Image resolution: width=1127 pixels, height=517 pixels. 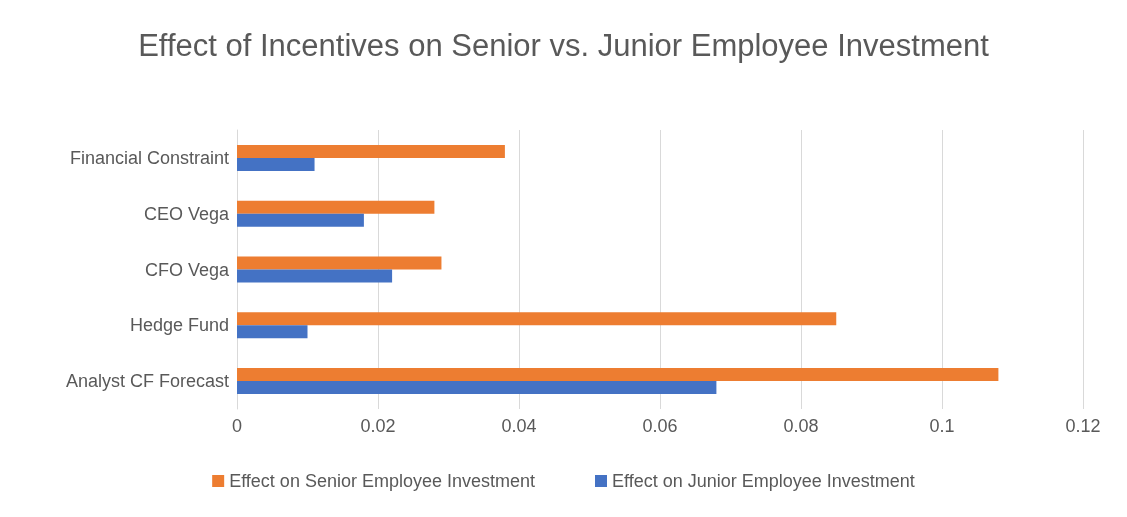 What do you see at coordinates (660, 426) in the screenshot?
I see `x-tick-label: 0.06` at bounding box center [660, 426].